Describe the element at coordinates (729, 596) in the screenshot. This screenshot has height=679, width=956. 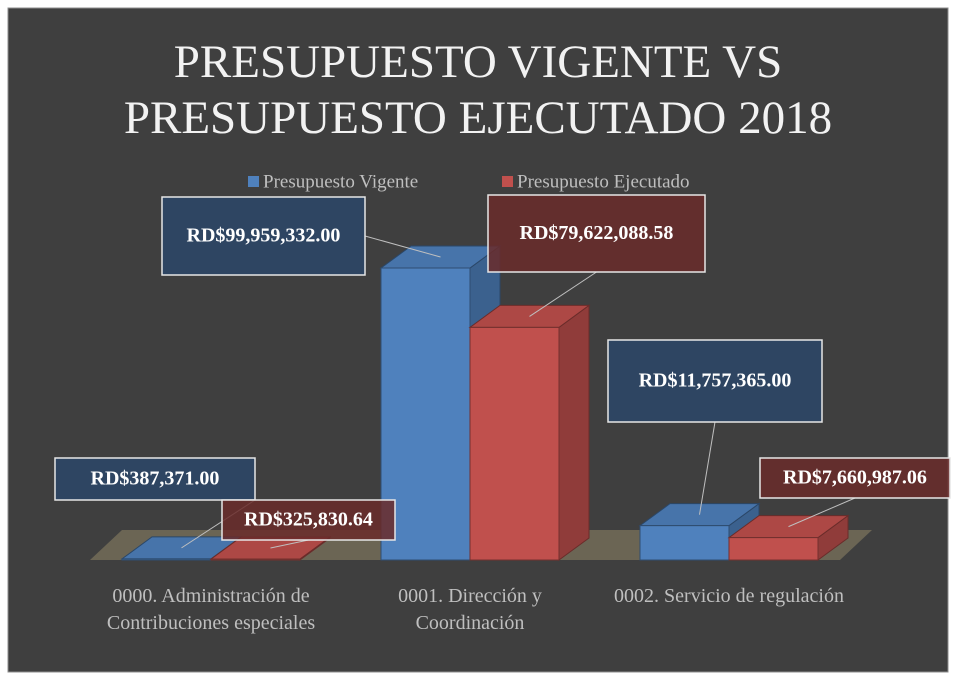
I see `x-tick-label: 0002. Servicio de regulación` at that location.